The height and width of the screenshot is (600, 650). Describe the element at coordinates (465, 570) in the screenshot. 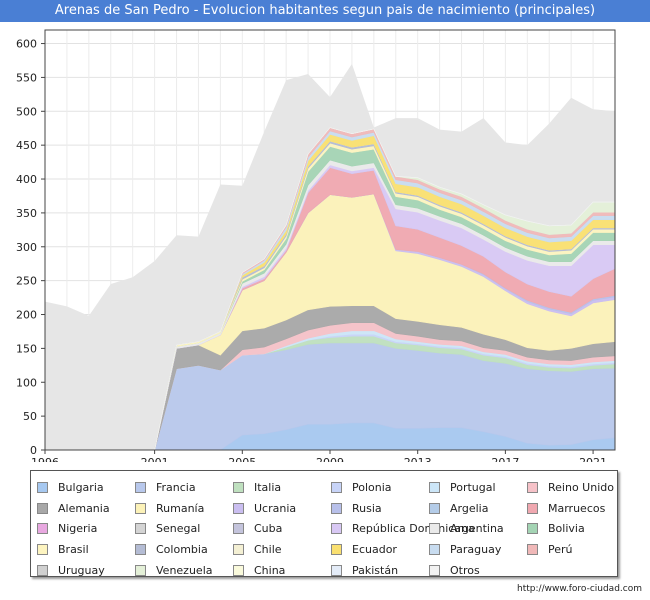

I see `legend-label: Otros` at that location.